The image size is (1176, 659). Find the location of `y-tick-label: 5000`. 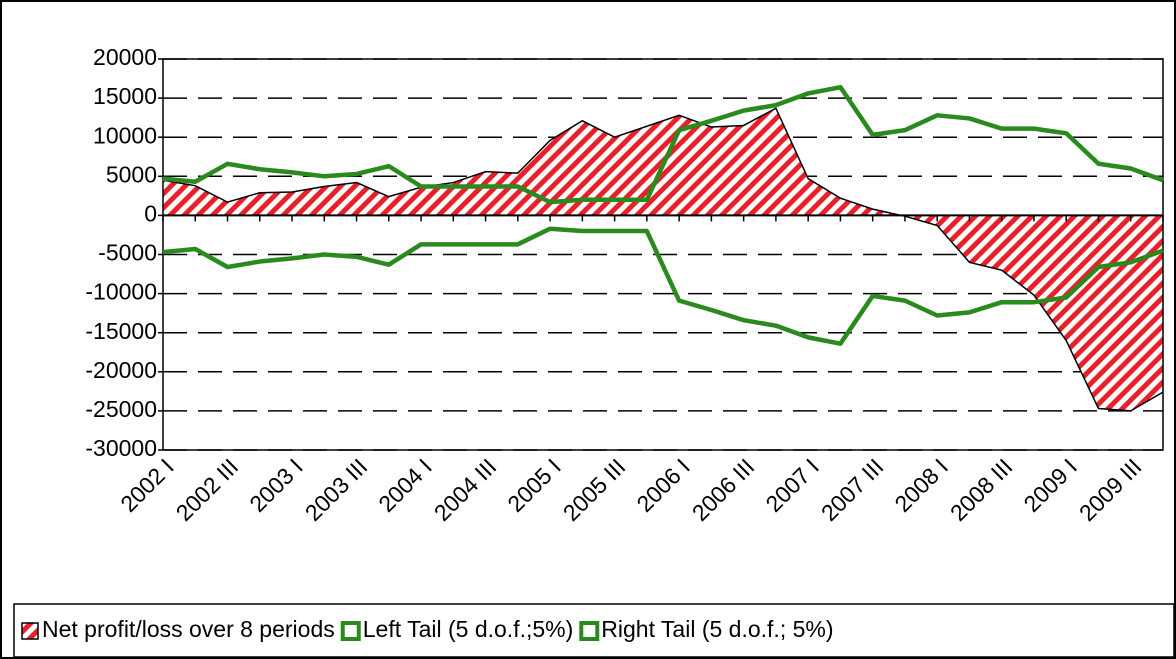

y-tick-label: 5000 is located at coordinates (131, 174).